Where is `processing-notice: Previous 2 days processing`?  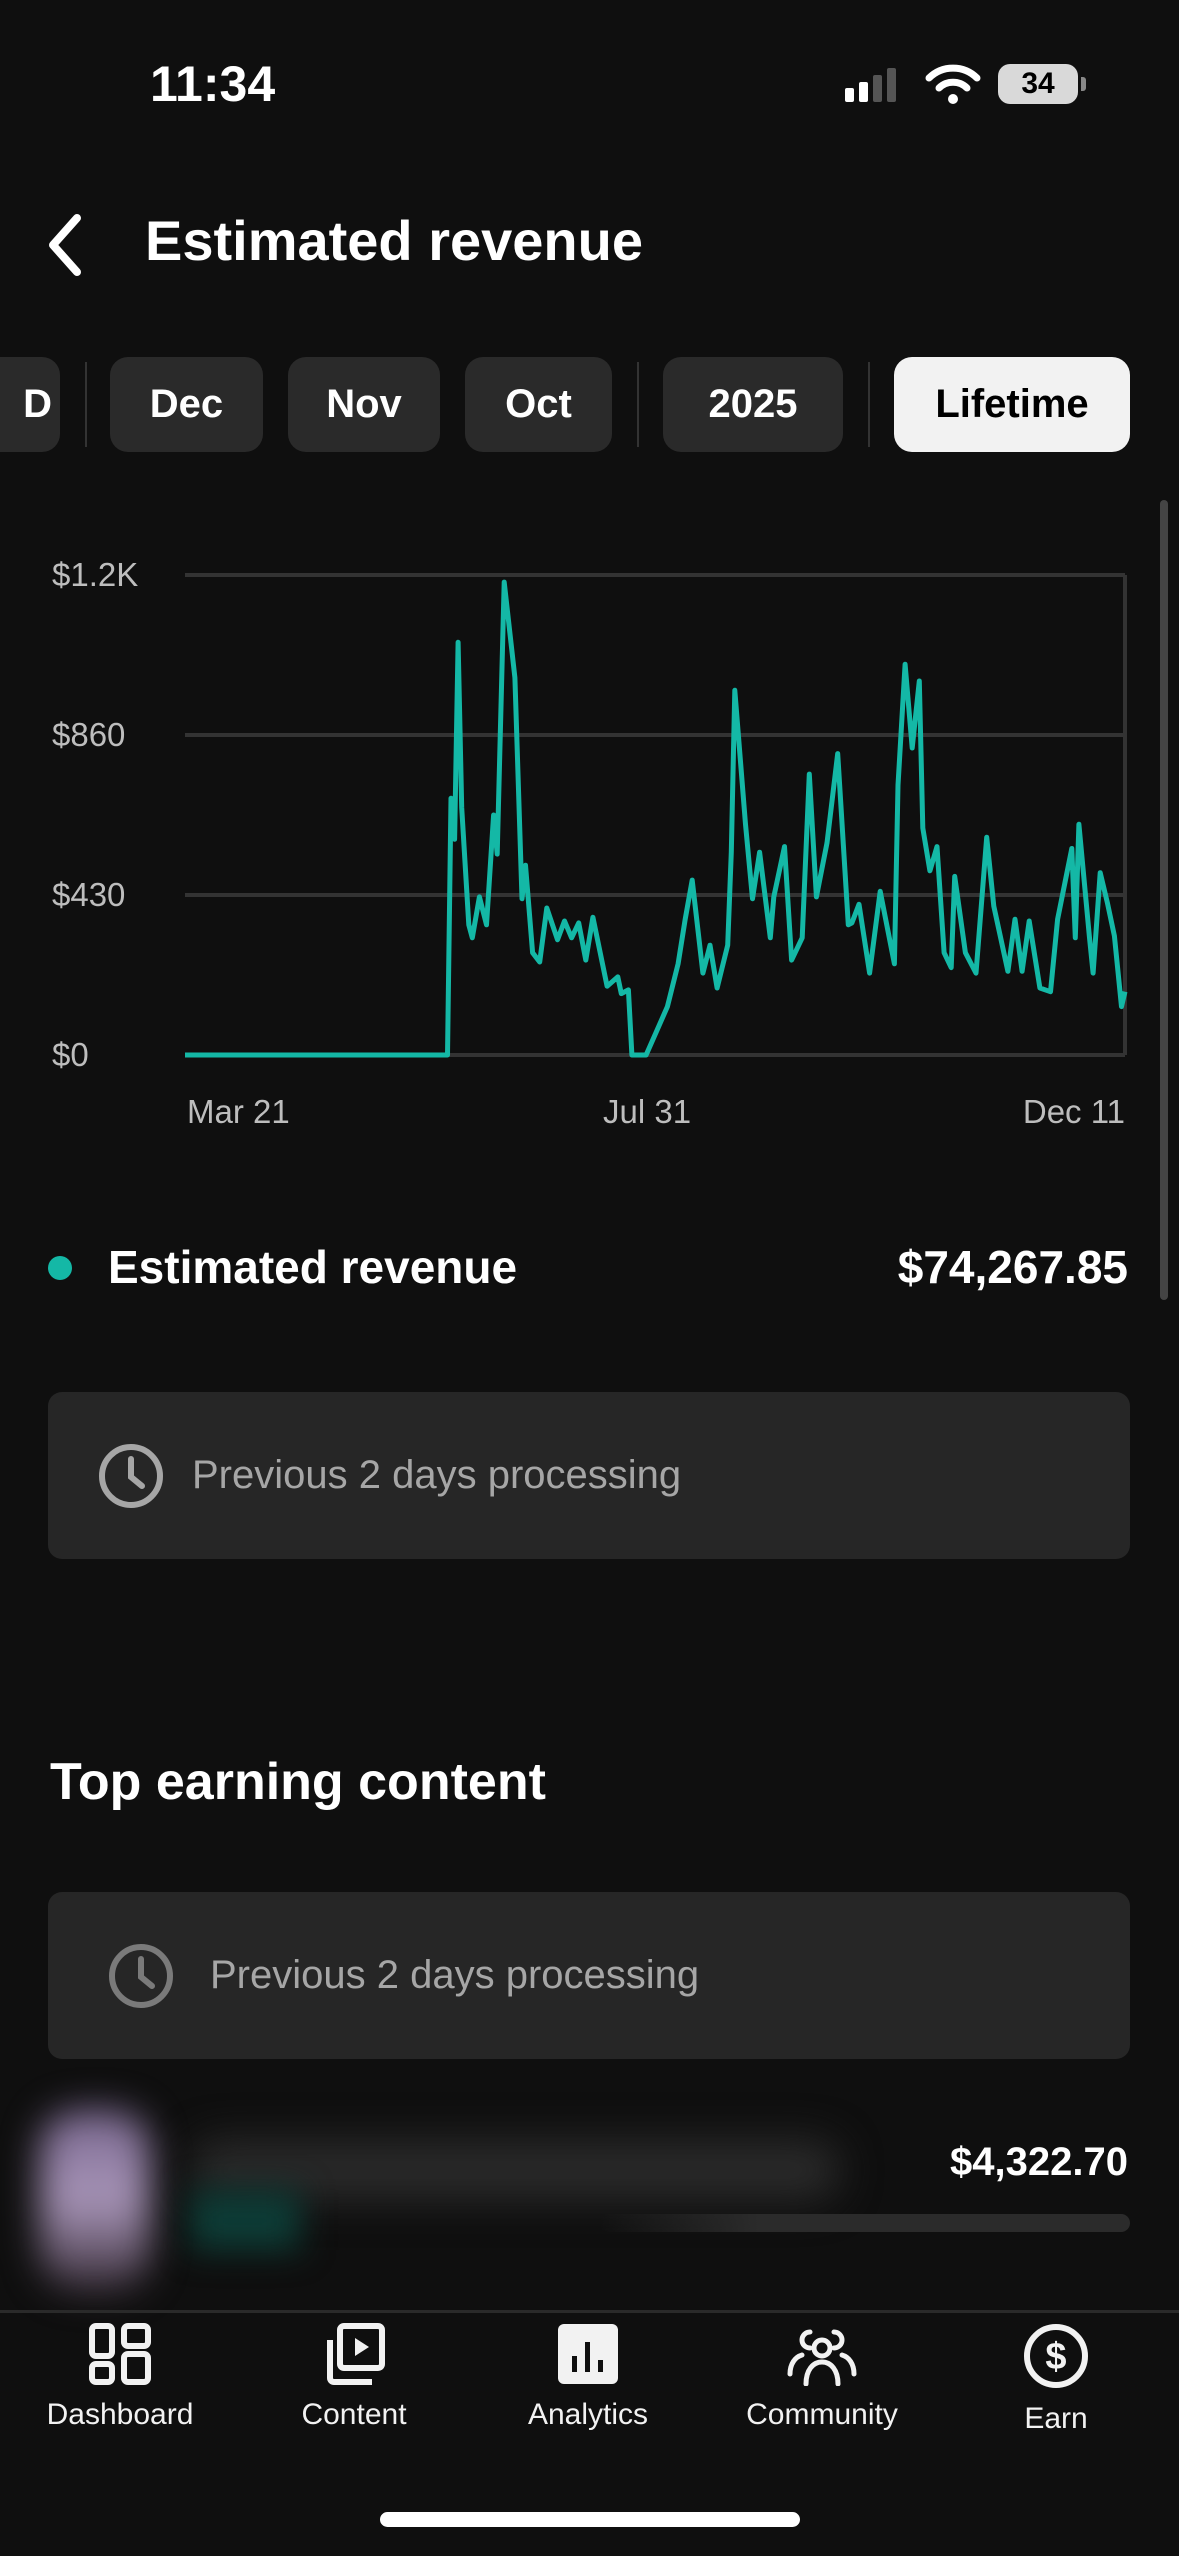
processing-notice: Previous 2 days processing is located at coordinates (589, 1475).